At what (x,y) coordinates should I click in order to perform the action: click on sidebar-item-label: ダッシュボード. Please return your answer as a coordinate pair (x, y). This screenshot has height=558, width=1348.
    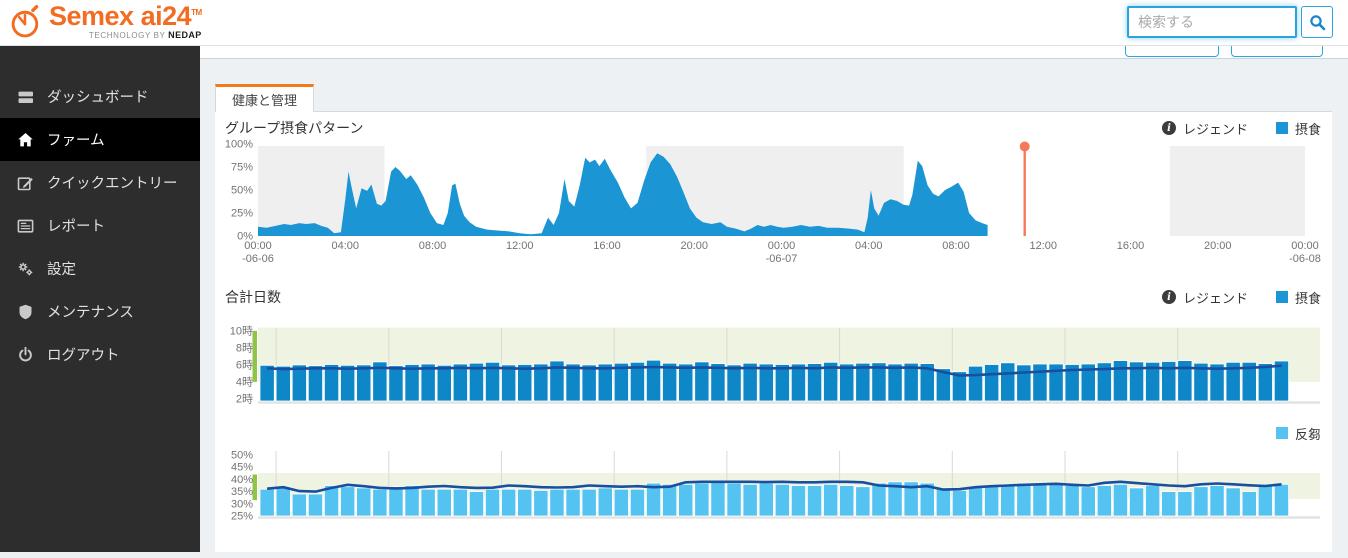
    Looking at the image, I should click on (98, 98).